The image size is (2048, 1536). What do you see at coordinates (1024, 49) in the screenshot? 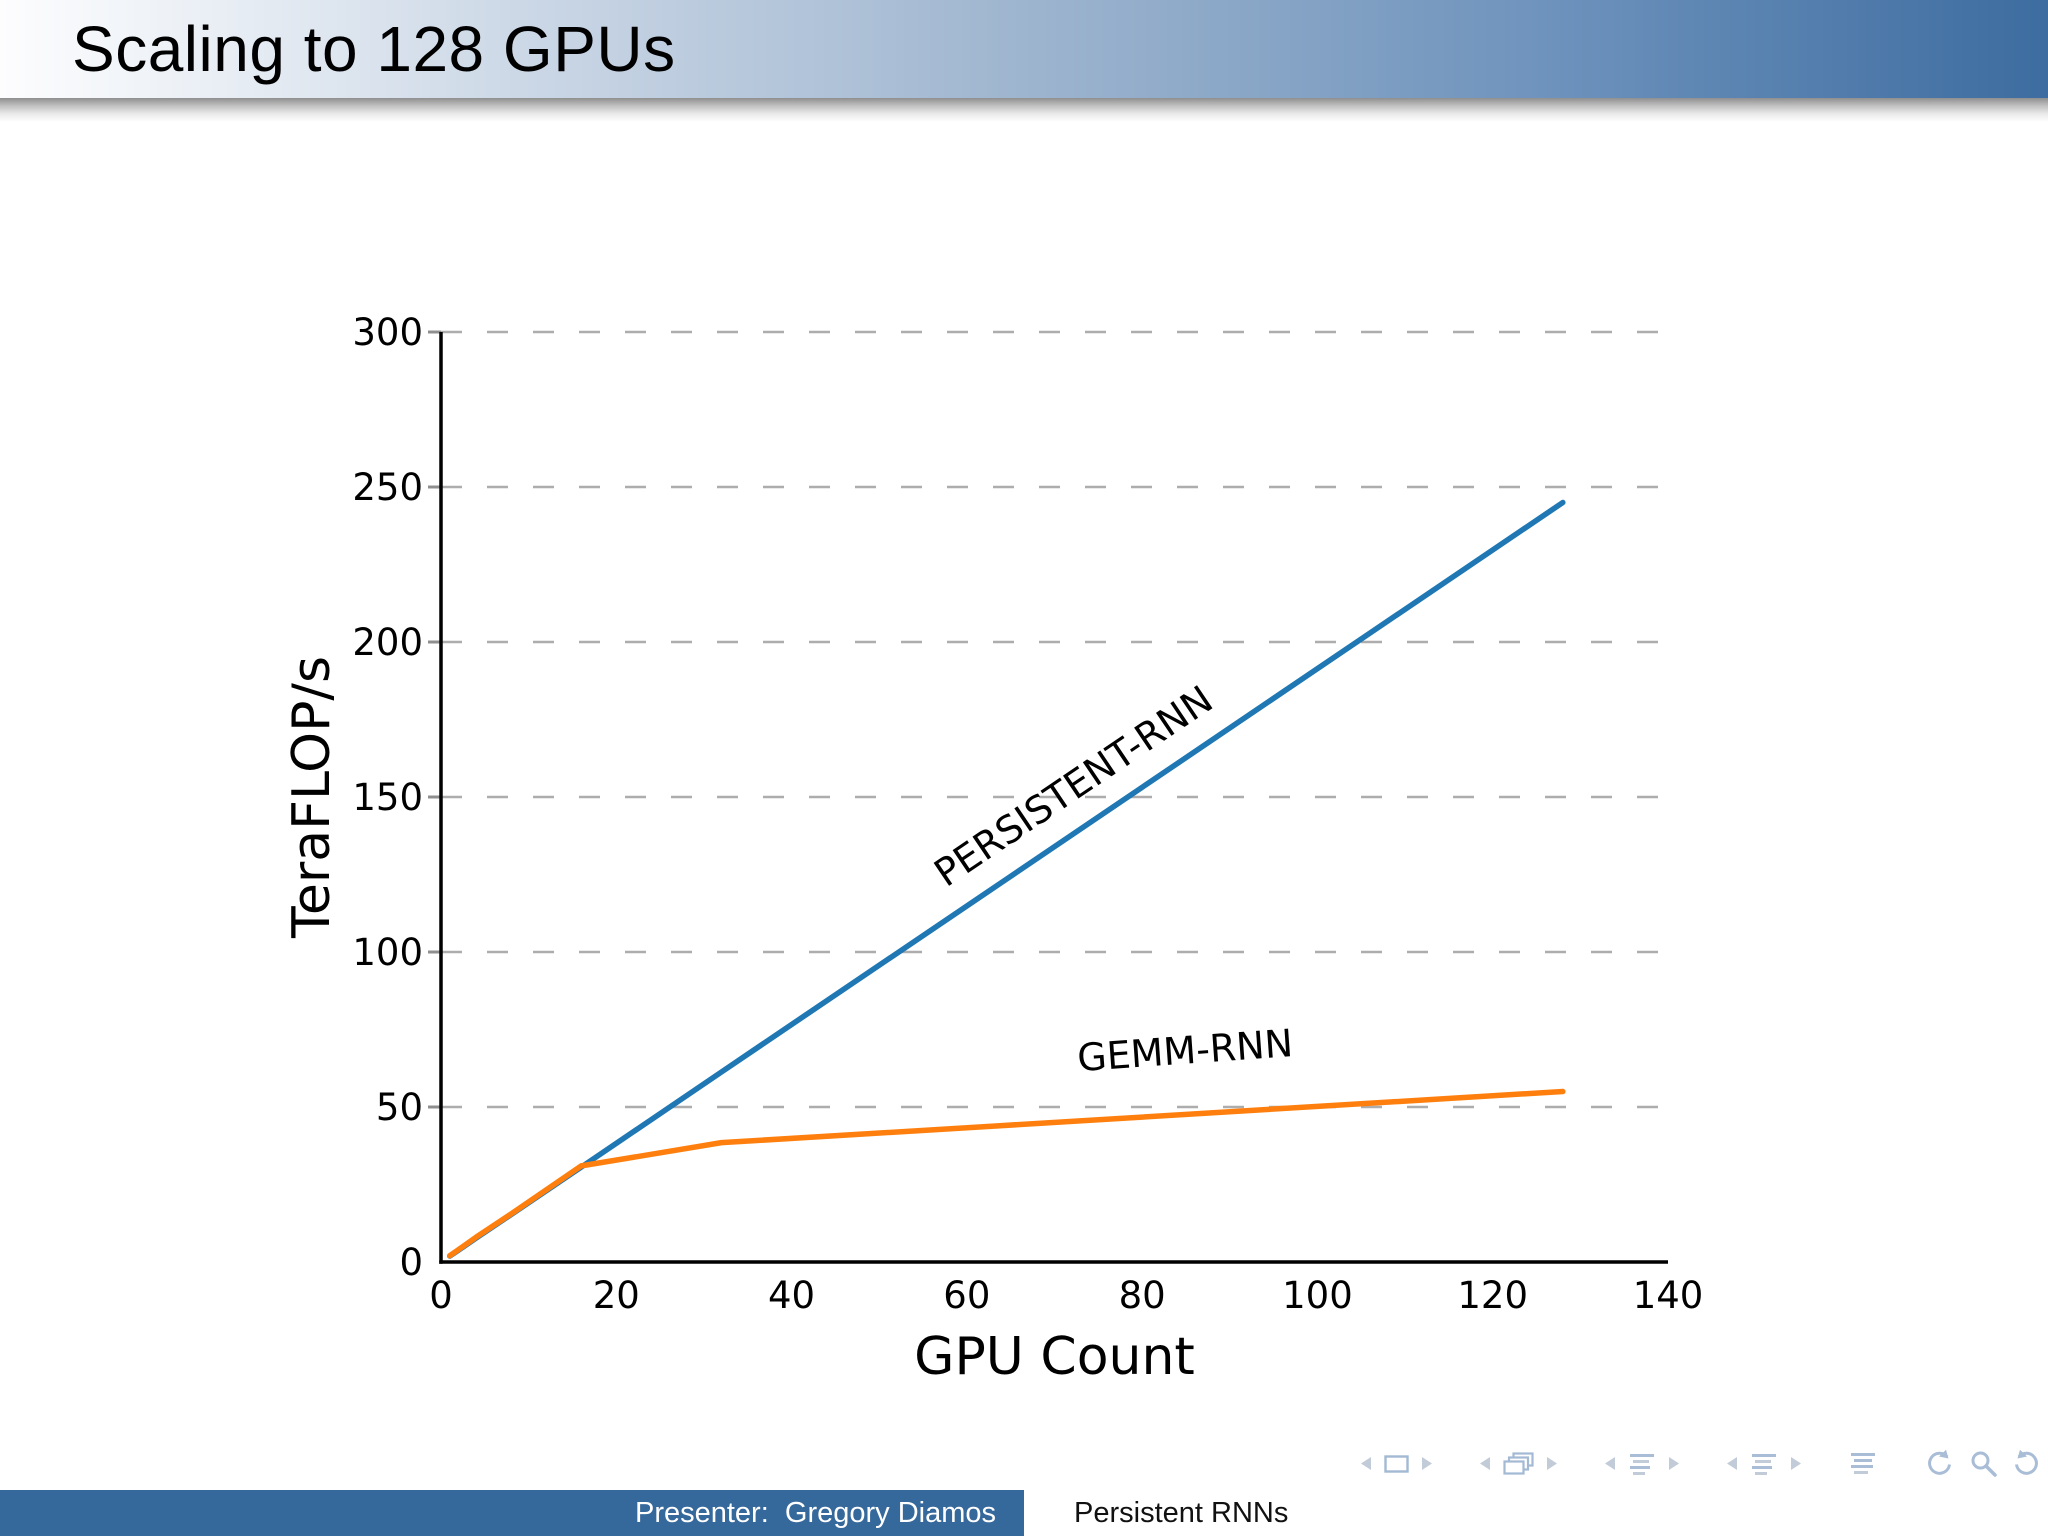
I see `slide-header: Scaling to 128 GPUs` at bounding box center [1024, 49].